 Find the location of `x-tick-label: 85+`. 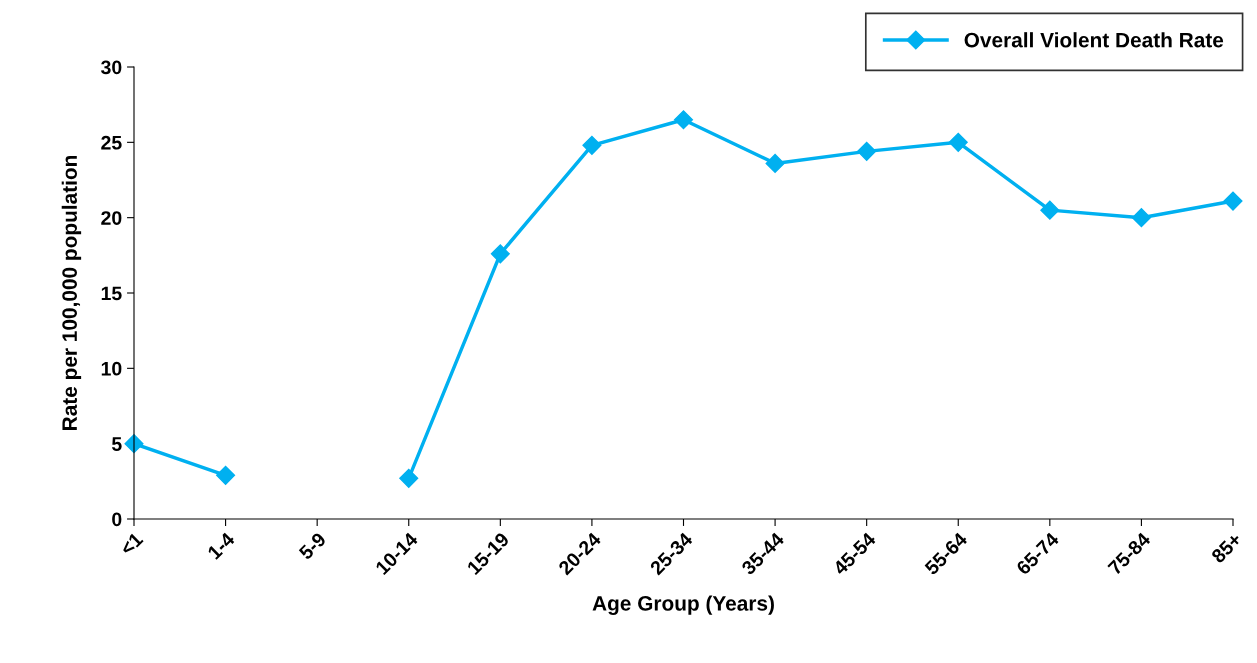

x-tick-label: 85+ is located at coordinates (1226, 547).